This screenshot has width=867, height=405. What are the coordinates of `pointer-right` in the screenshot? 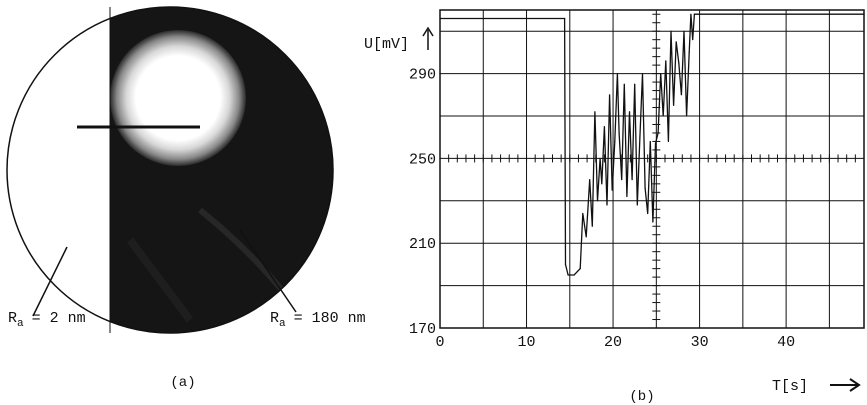 It's located at (268, 271).